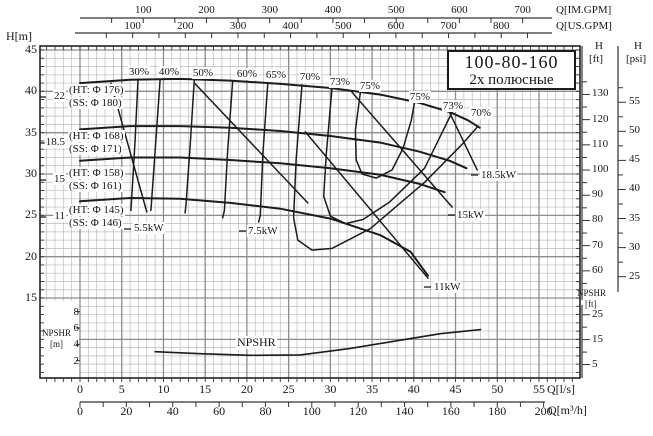 The height and width of the screenshot is (436, 653). I want to click on h-m-tick: 15, so click(31, 297).